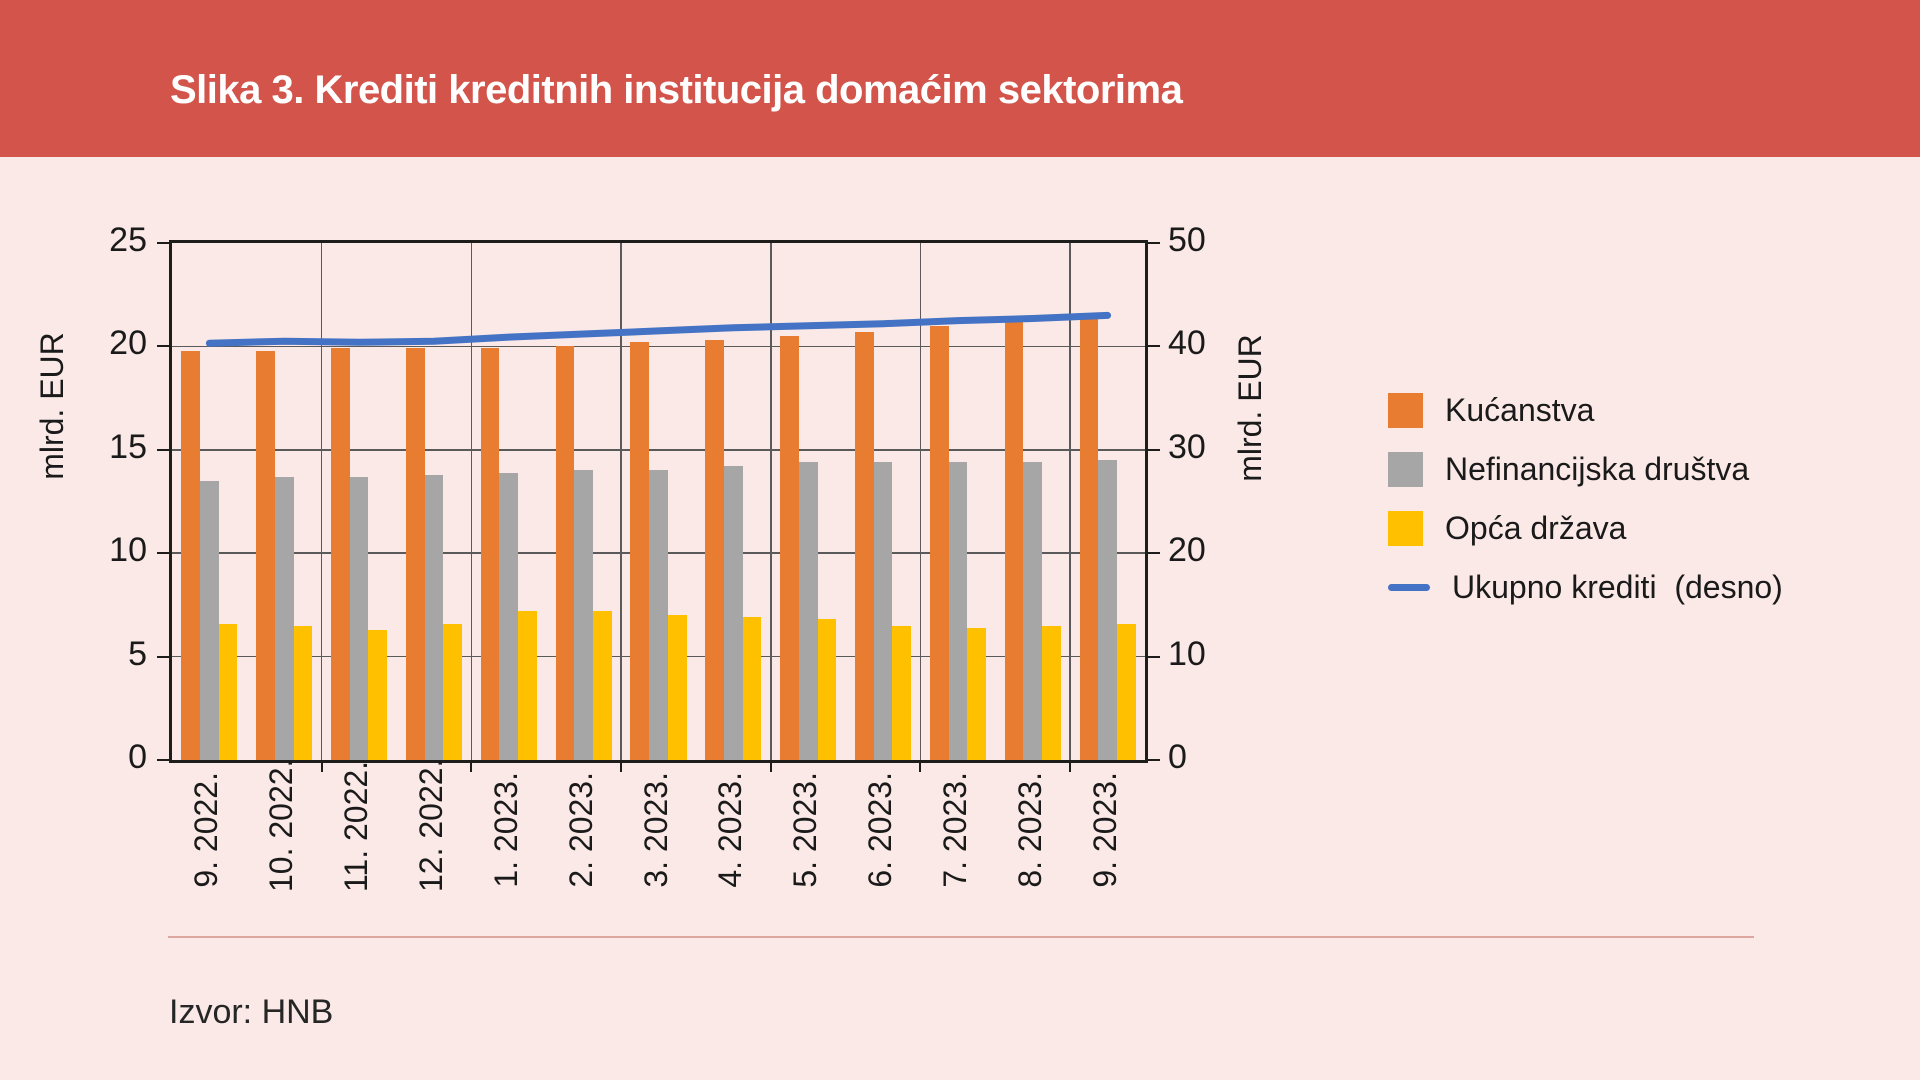 The image size is (1920, 1080). Describe the element at coordinates (137, 653) in the screenshot. I see `y-tick-label-left: 5` at that location.